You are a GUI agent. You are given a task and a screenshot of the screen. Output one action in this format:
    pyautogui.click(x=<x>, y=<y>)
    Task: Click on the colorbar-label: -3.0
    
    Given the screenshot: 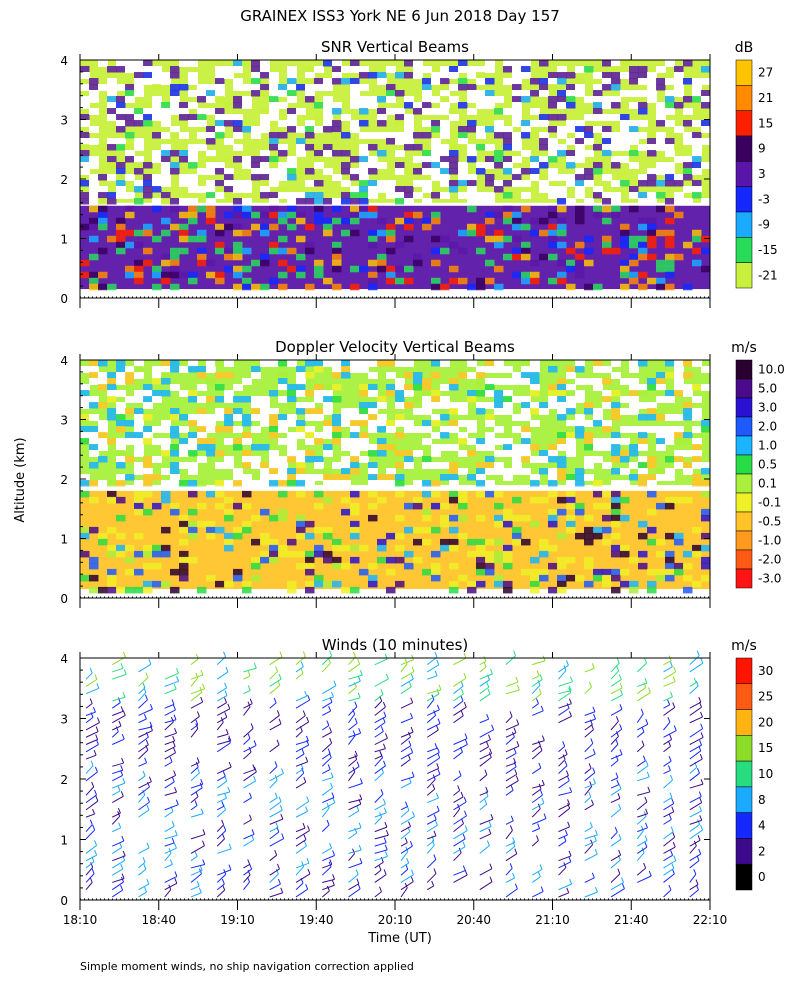 What is the action you would take?
    pyautogui.click(x=769, y=579)
    